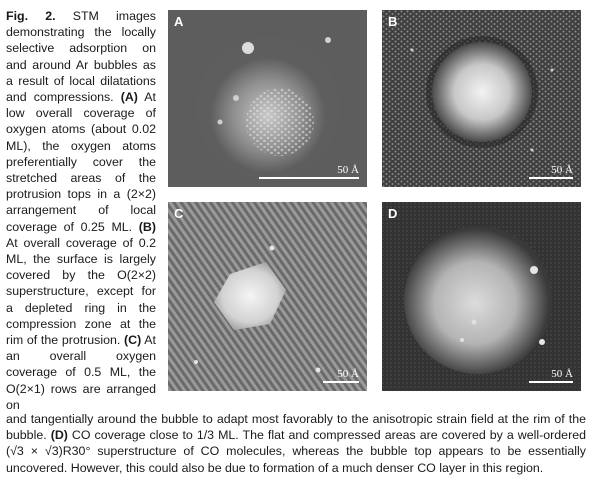  Describe the element at coordinates (179, 213) in the screenshot. I see `panel-label-c: C` at that location.